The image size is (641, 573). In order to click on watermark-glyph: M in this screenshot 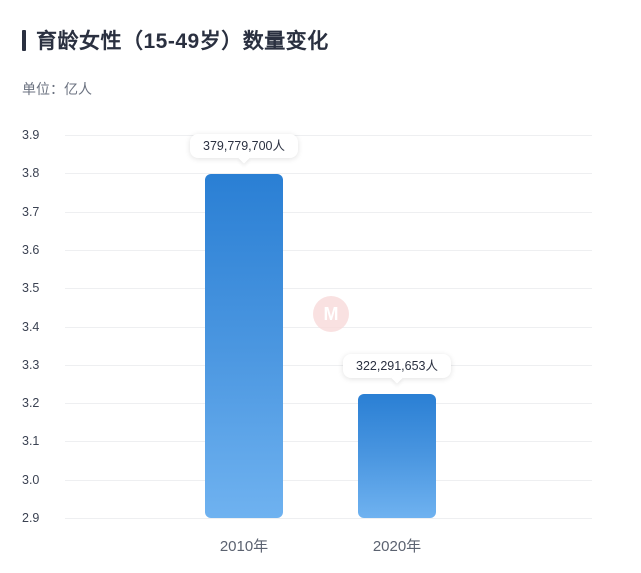, I will do `click(331, 313)`.